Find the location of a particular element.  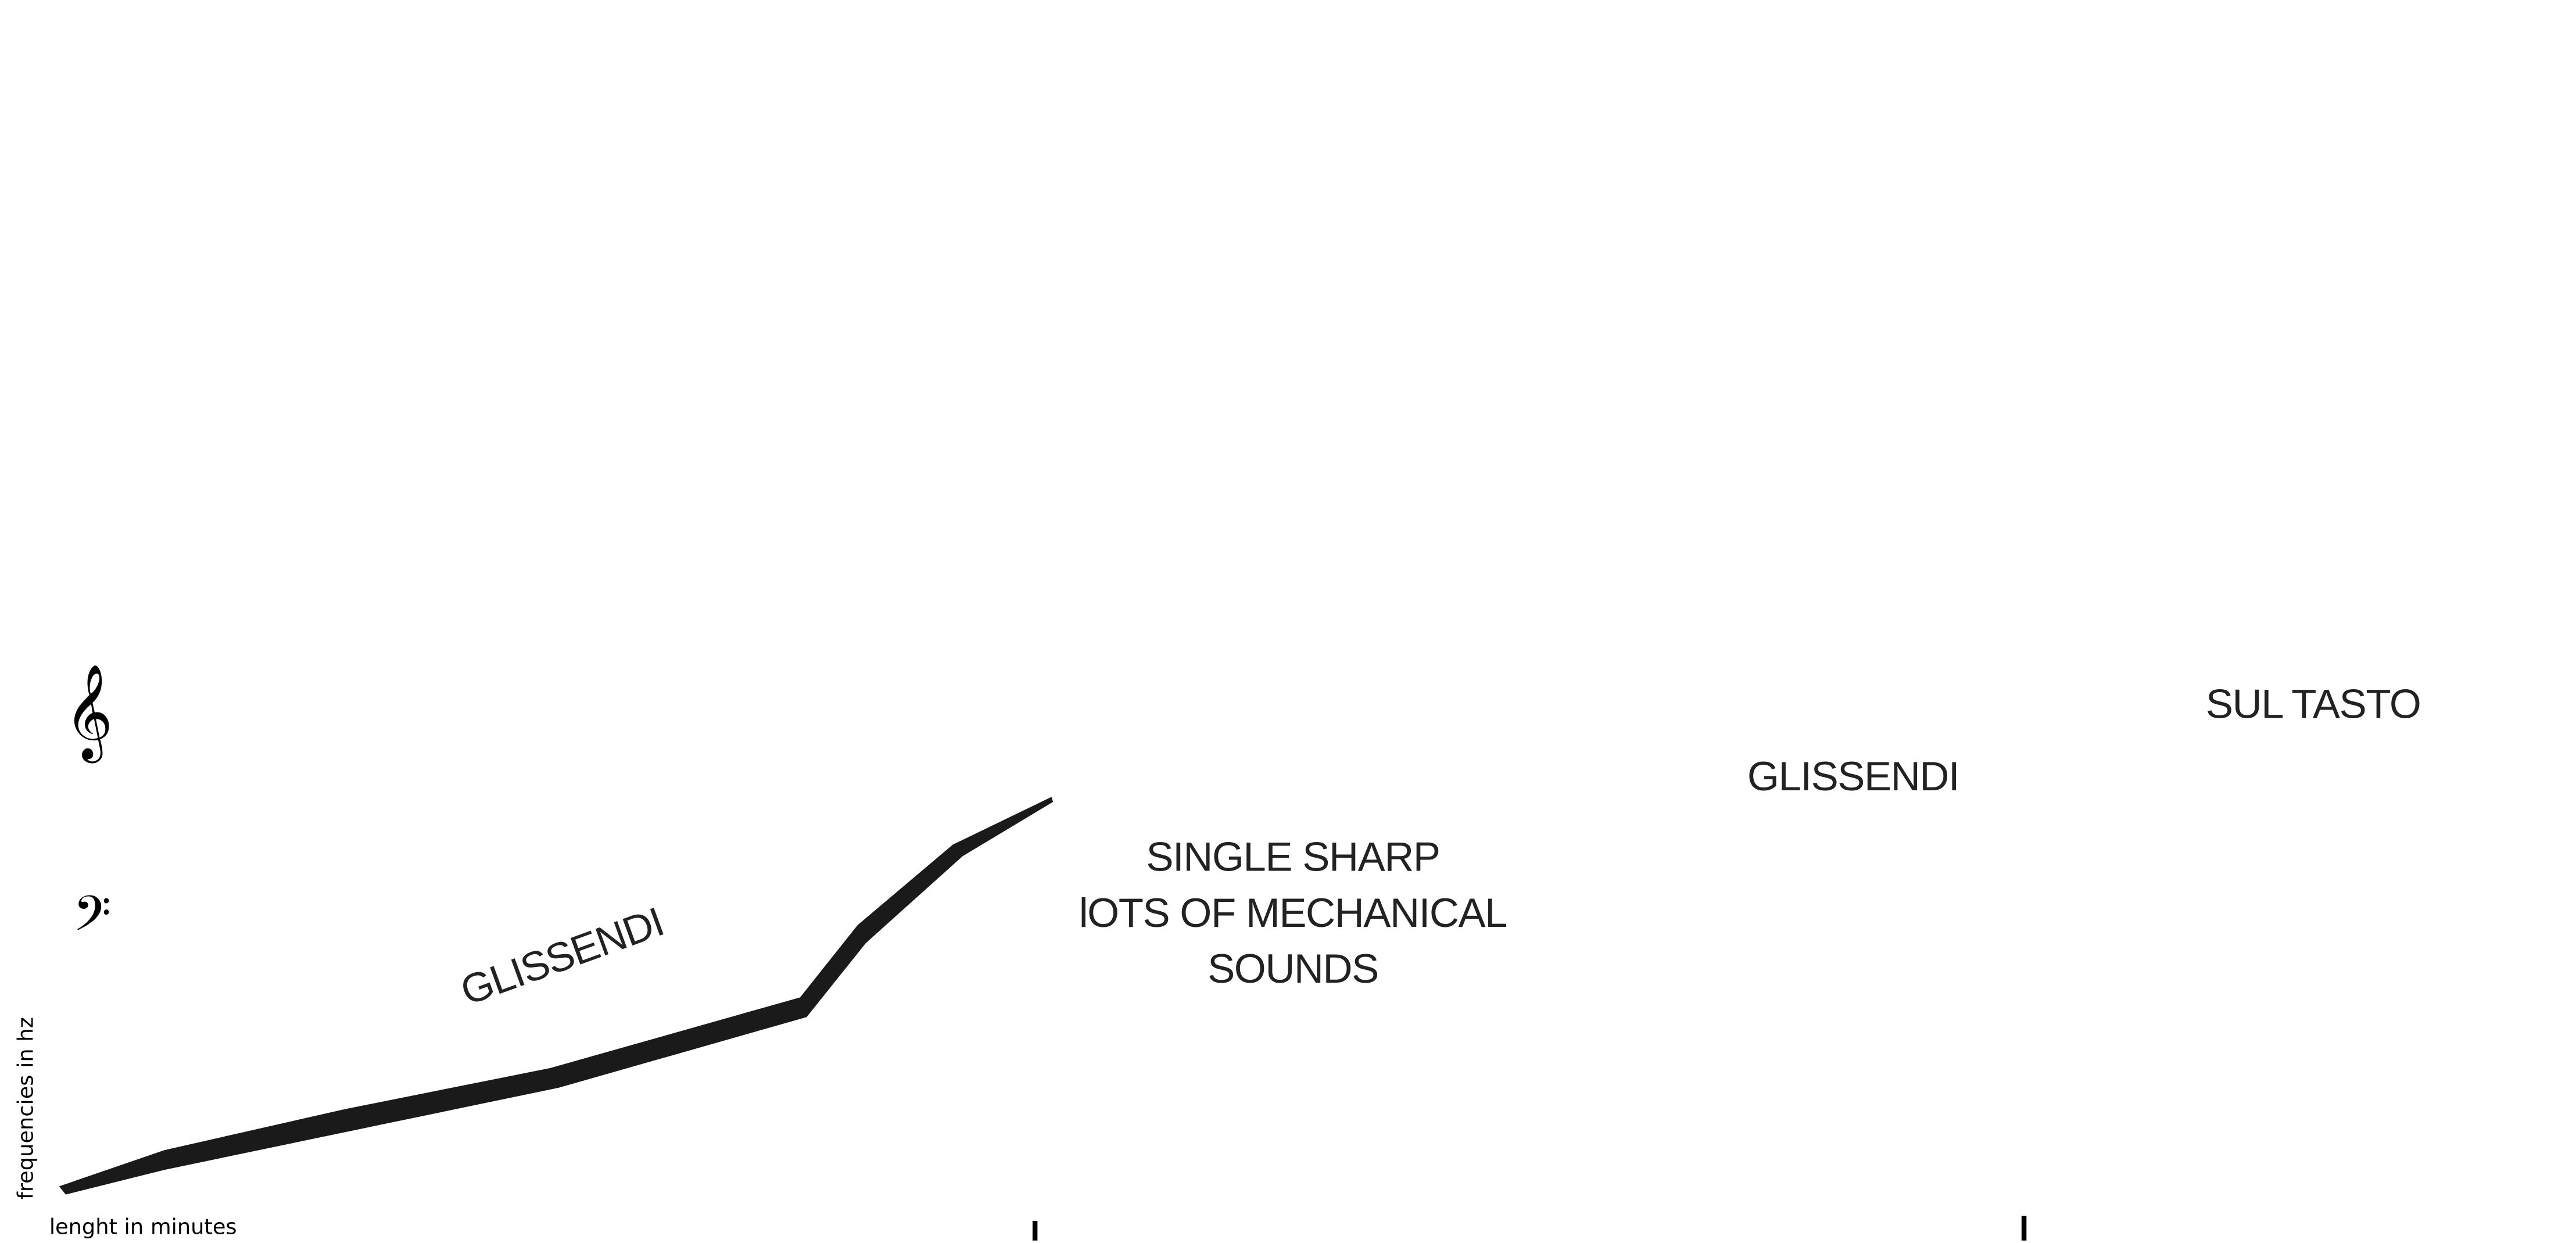

annotation: SUL TASTO is located at coordinates (2313, 704).